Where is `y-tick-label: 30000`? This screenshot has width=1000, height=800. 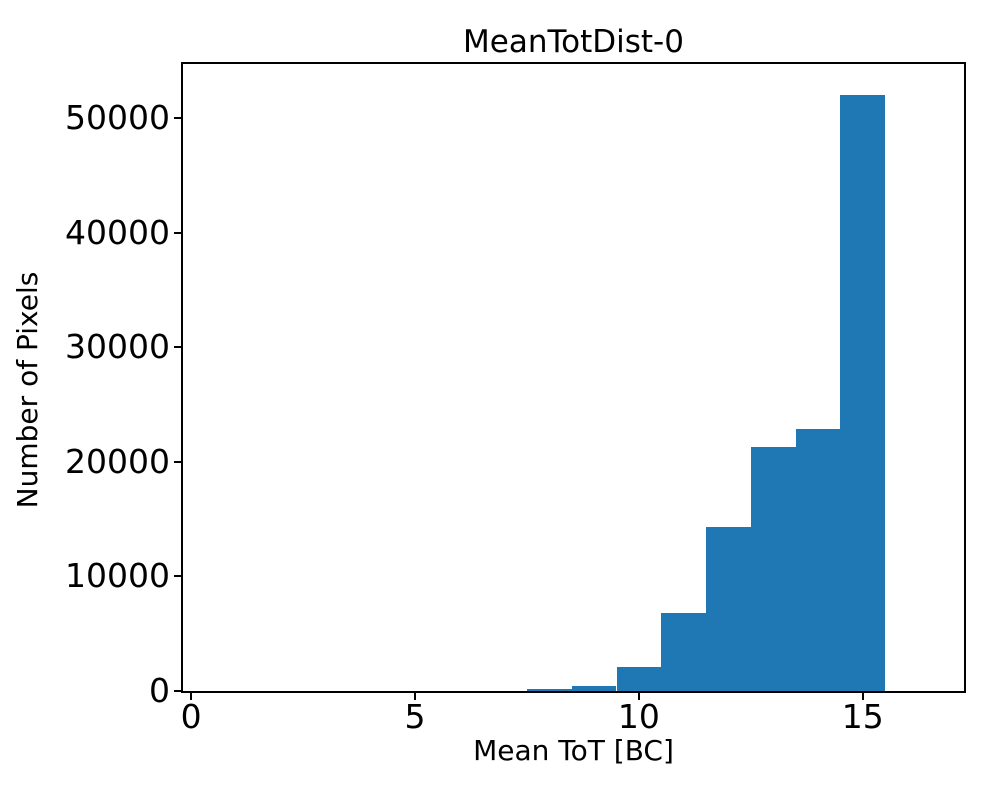
y-tick-label: 30000 is located at coordinates (117, 347).